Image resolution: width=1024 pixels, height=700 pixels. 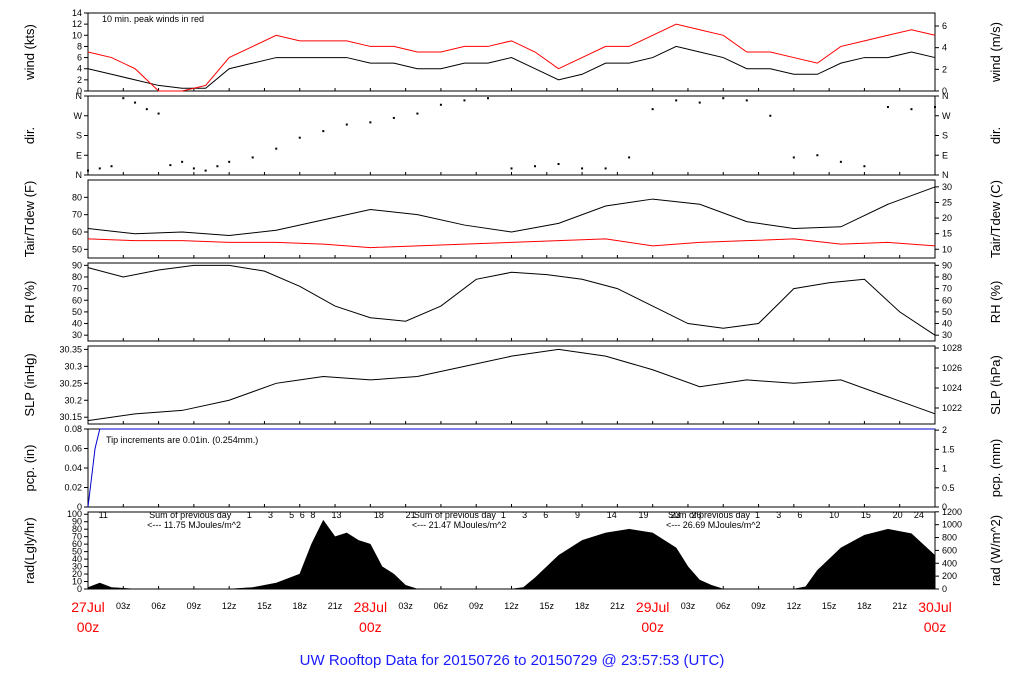 I want to click on temp-right-tick-label: 30, so click(x=947, y=187).